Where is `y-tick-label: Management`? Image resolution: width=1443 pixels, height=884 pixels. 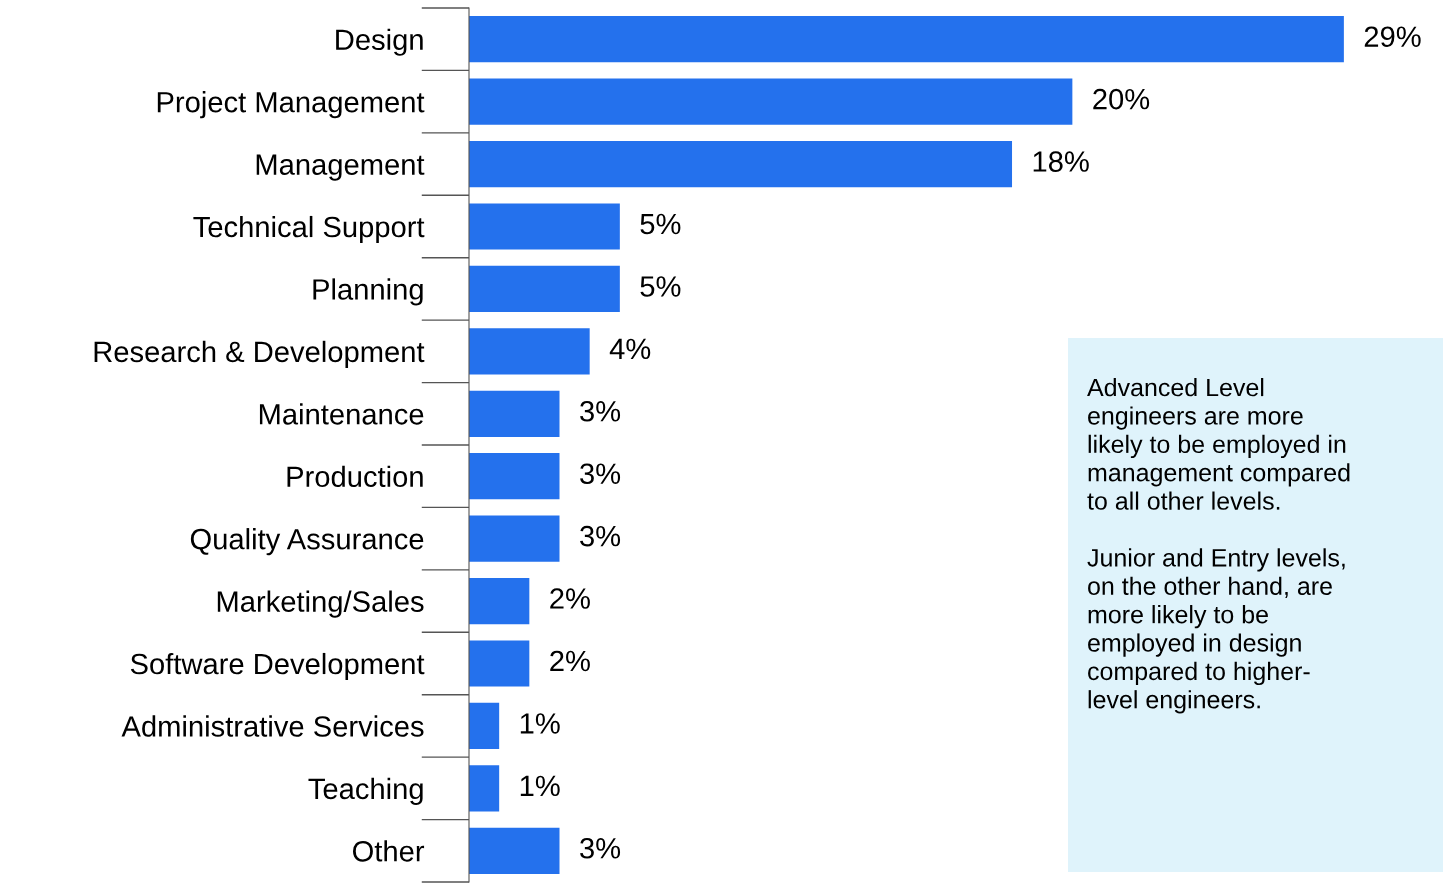 y-tick-label: Management is located at coordinates (340, 167).